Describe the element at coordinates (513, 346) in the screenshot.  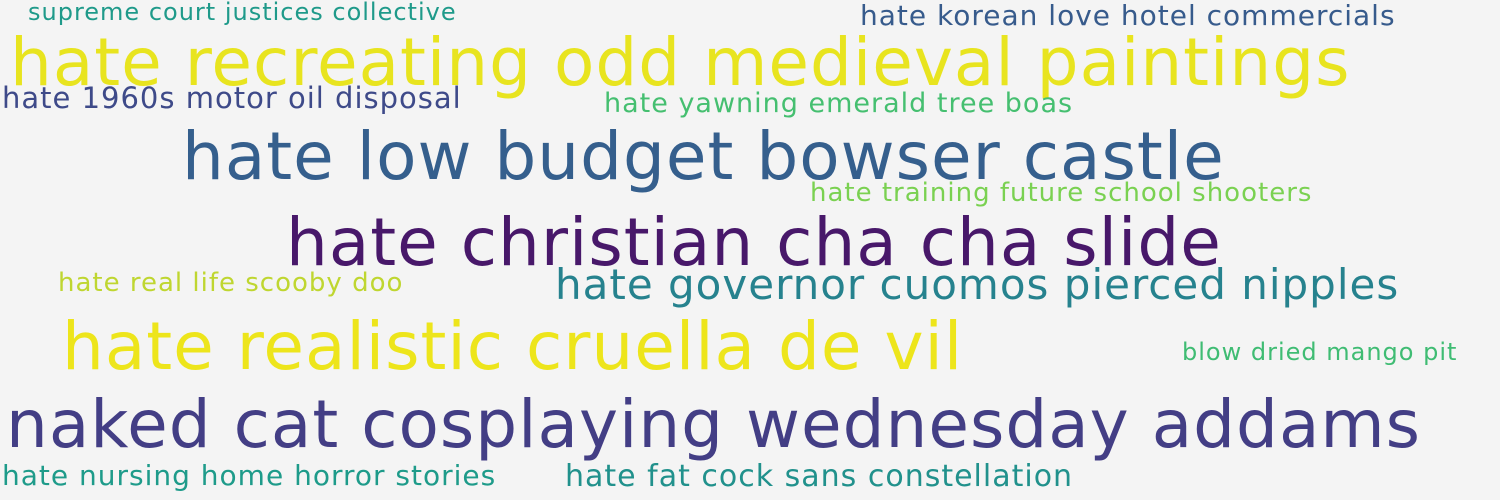
I see `word-cloud-term: hate realistic cruella de vil` at that location.